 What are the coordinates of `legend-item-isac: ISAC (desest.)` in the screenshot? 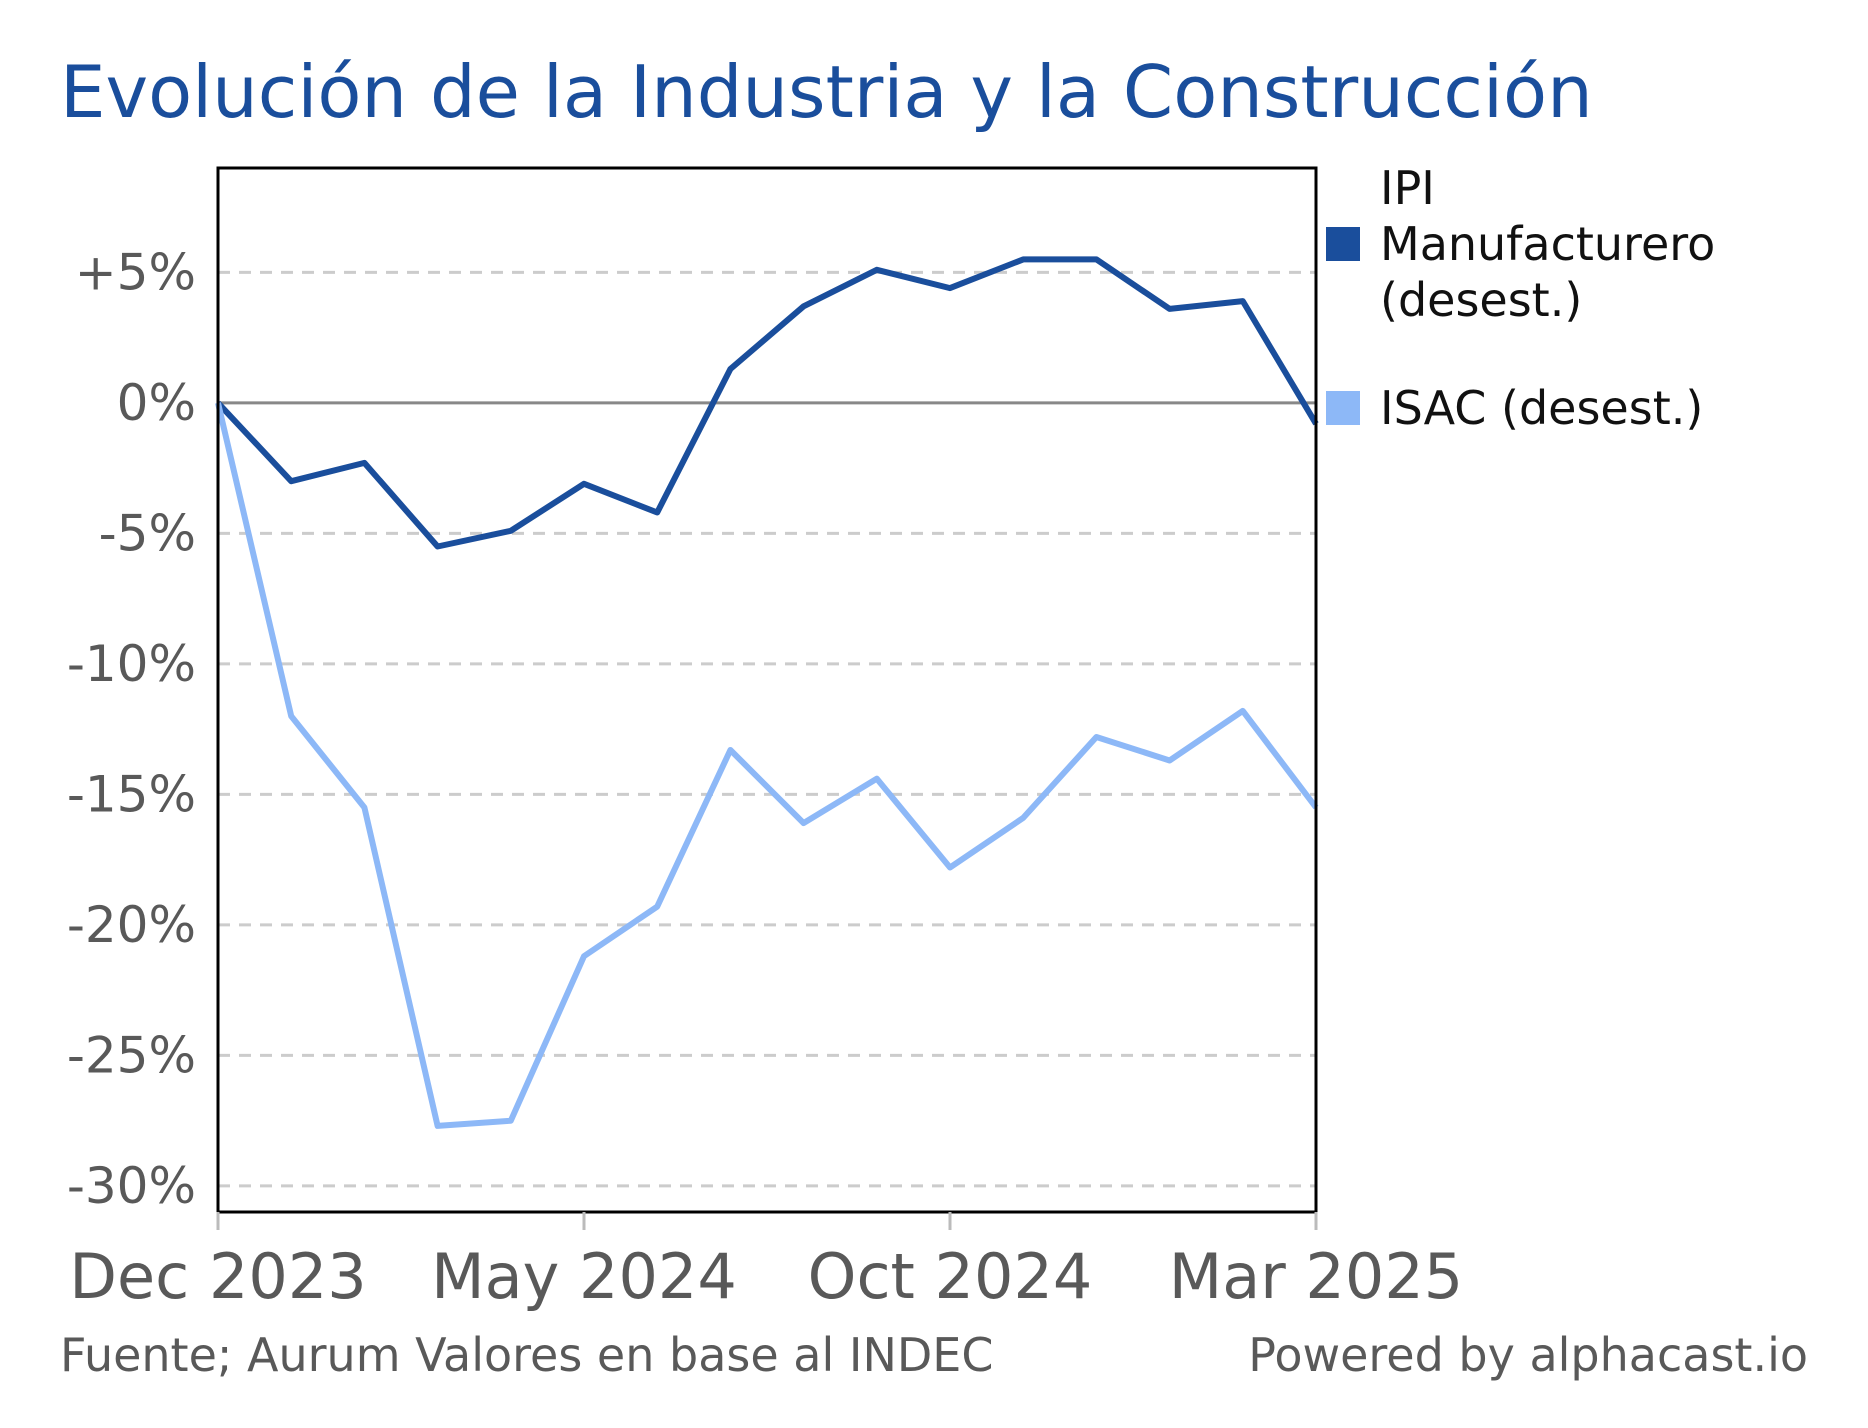 It's located at (1586, 408).